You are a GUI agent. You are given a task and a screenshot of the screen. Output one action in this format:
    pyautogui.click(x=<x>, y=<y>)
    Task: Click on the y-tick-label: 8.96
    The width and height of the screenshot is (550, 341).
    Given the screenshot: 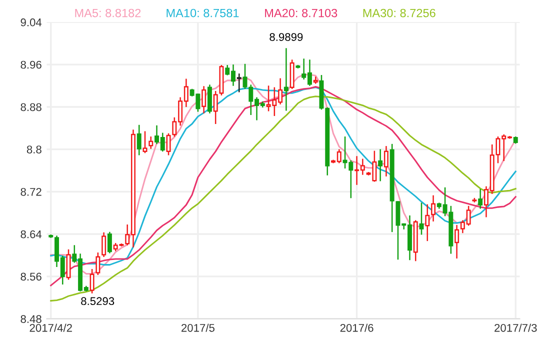 What is the action you would take?
    pyautogui.click(x=31, y=64)
    